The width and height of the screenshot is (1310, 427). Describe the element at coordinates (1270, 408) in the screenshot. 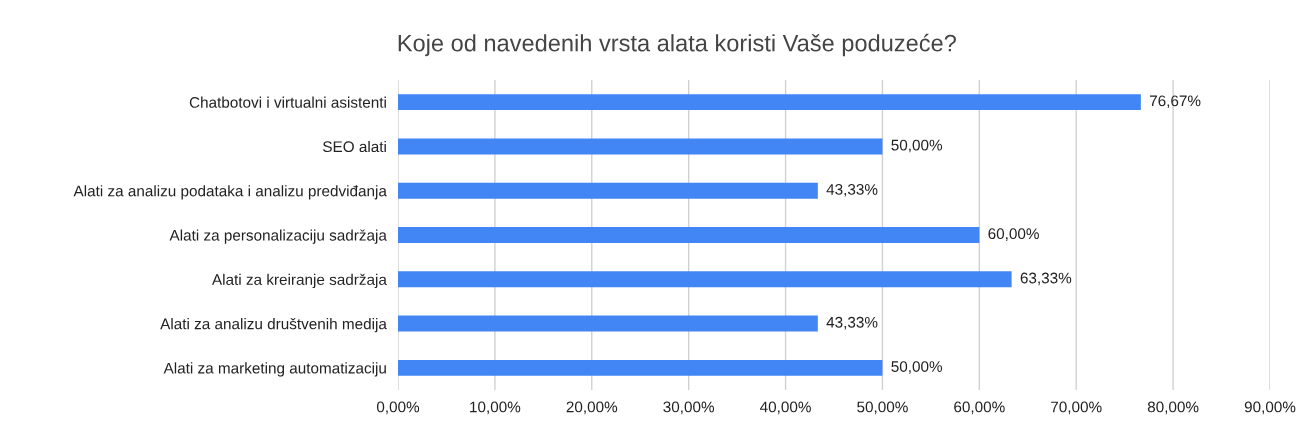

I see `x-tick-label: 90,00%` at that location.